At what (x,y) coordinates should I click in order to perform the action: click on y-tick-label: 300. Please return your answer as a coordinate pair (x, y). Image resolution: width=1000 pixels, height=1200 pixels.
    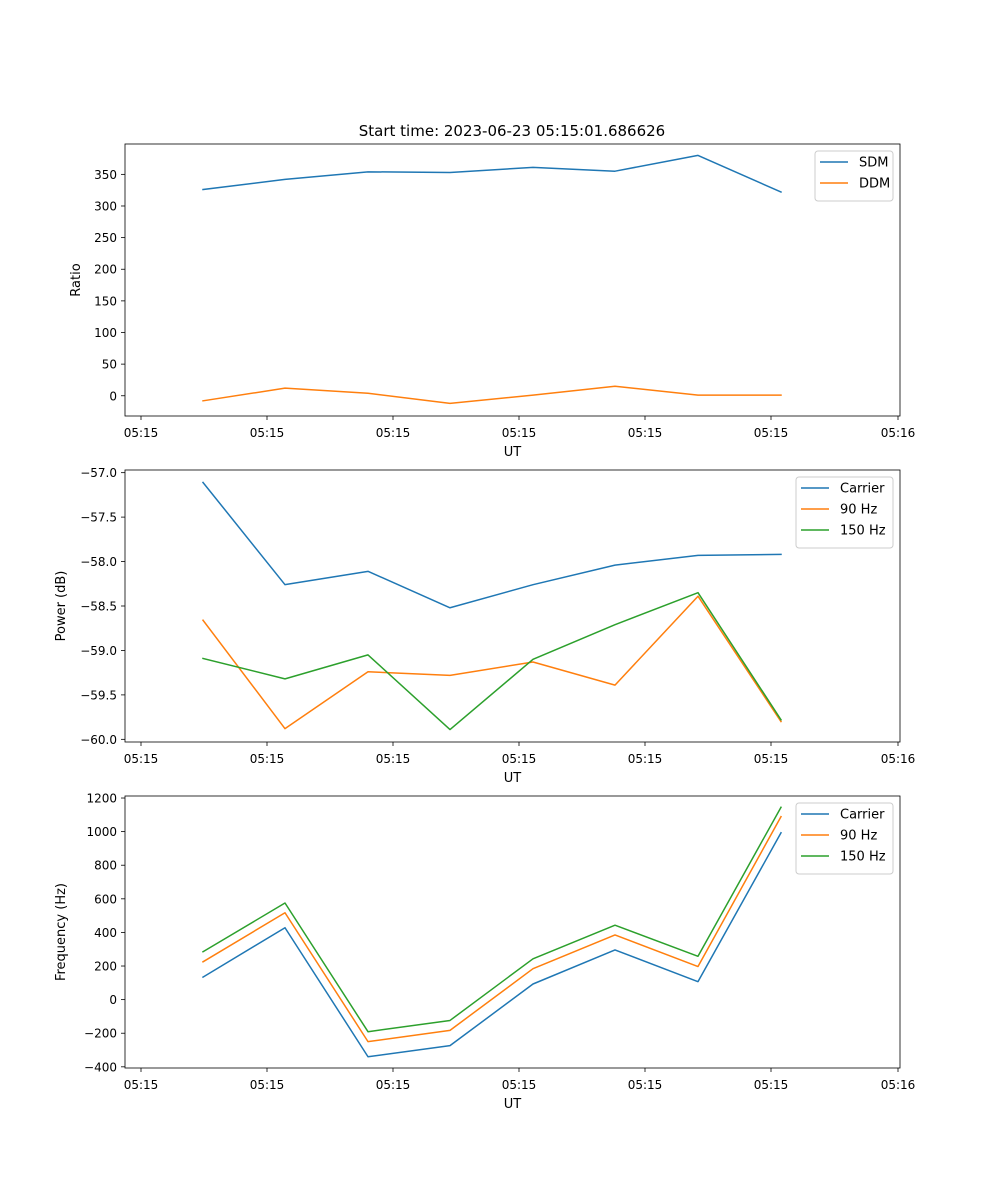
    Looking at the image, I should click on (105, 206).